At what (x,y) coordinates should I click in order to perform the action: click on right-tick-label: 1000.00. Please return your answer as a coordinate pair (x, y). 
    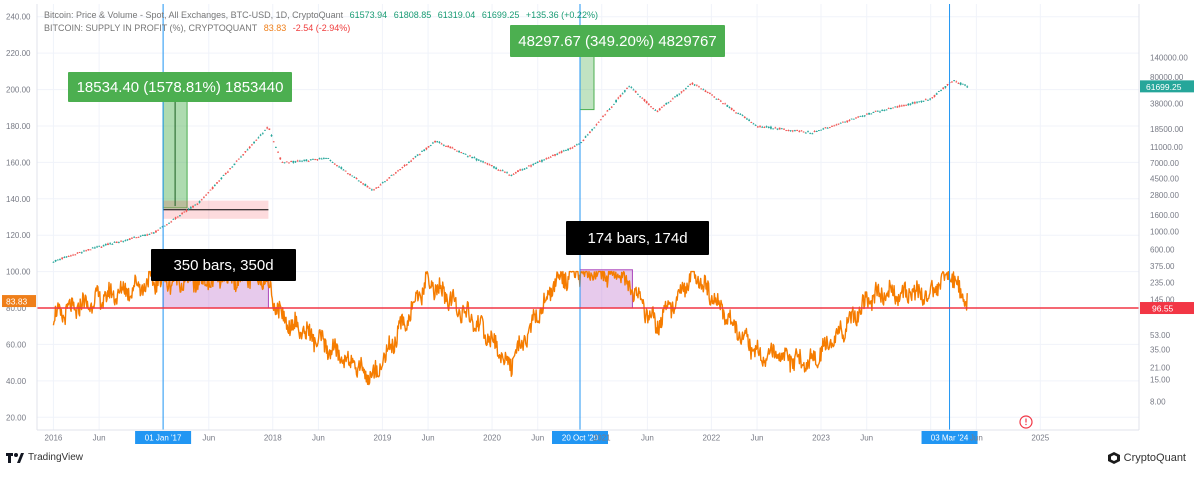
    Looking at the image, I should click on (1164, 231).